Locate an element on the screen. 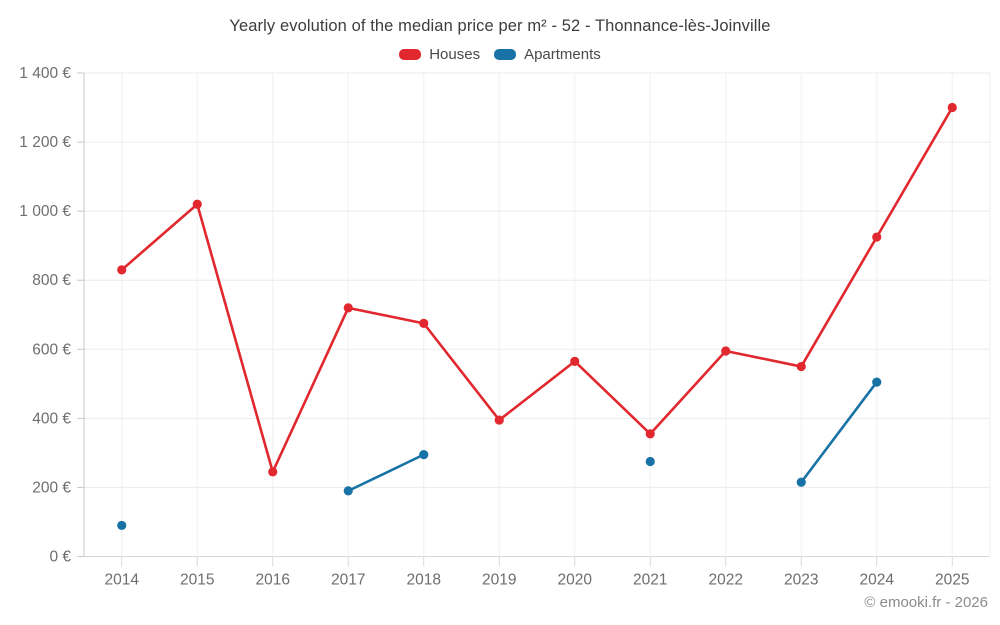 This screenshot has height=625, width=1000. x-tick-label: 2016 is located at coordinates (273, 580).